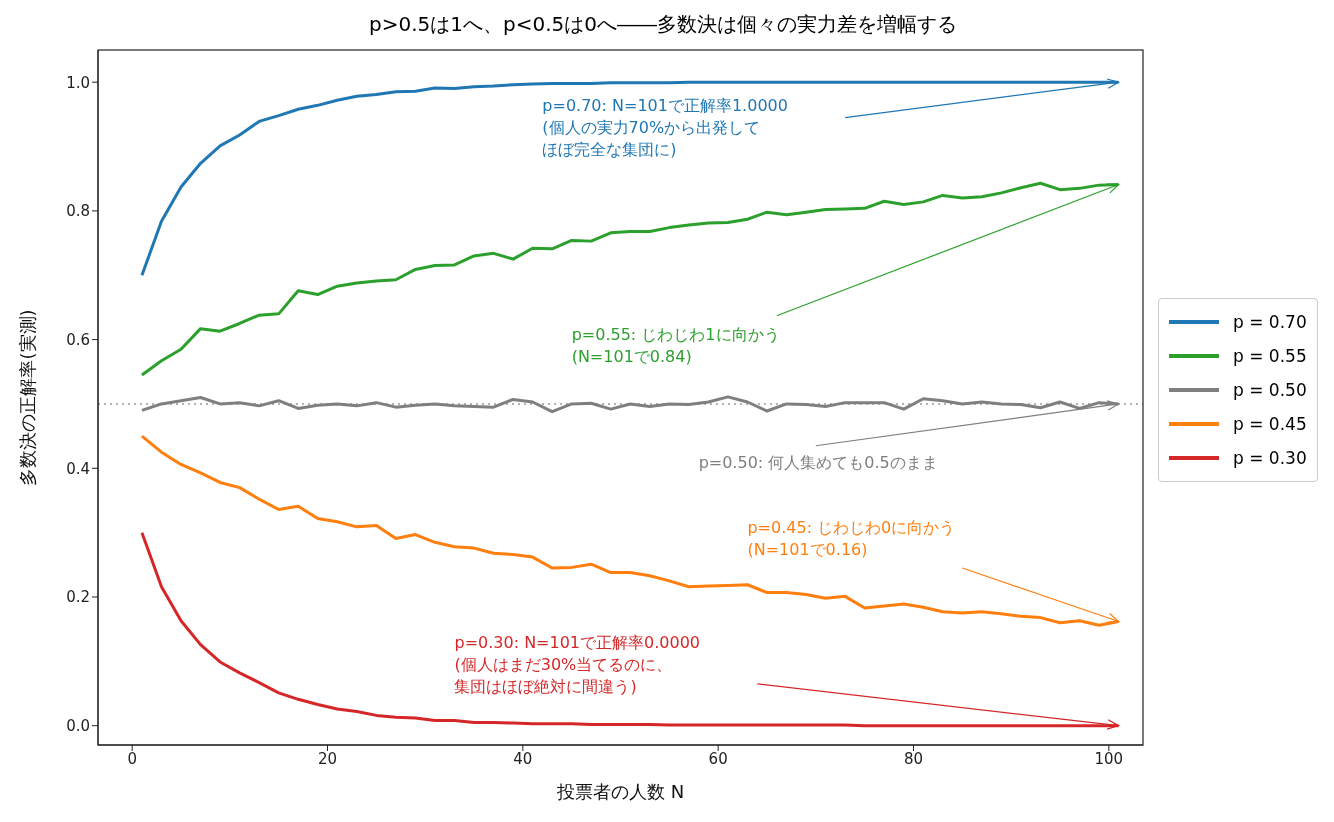 The height and width of the screenshot is (822, 1334). What do you see at coordinates (718, 758) in the screenshot?
I see `x-tick-label: 60` at bounding box center [718, 758].